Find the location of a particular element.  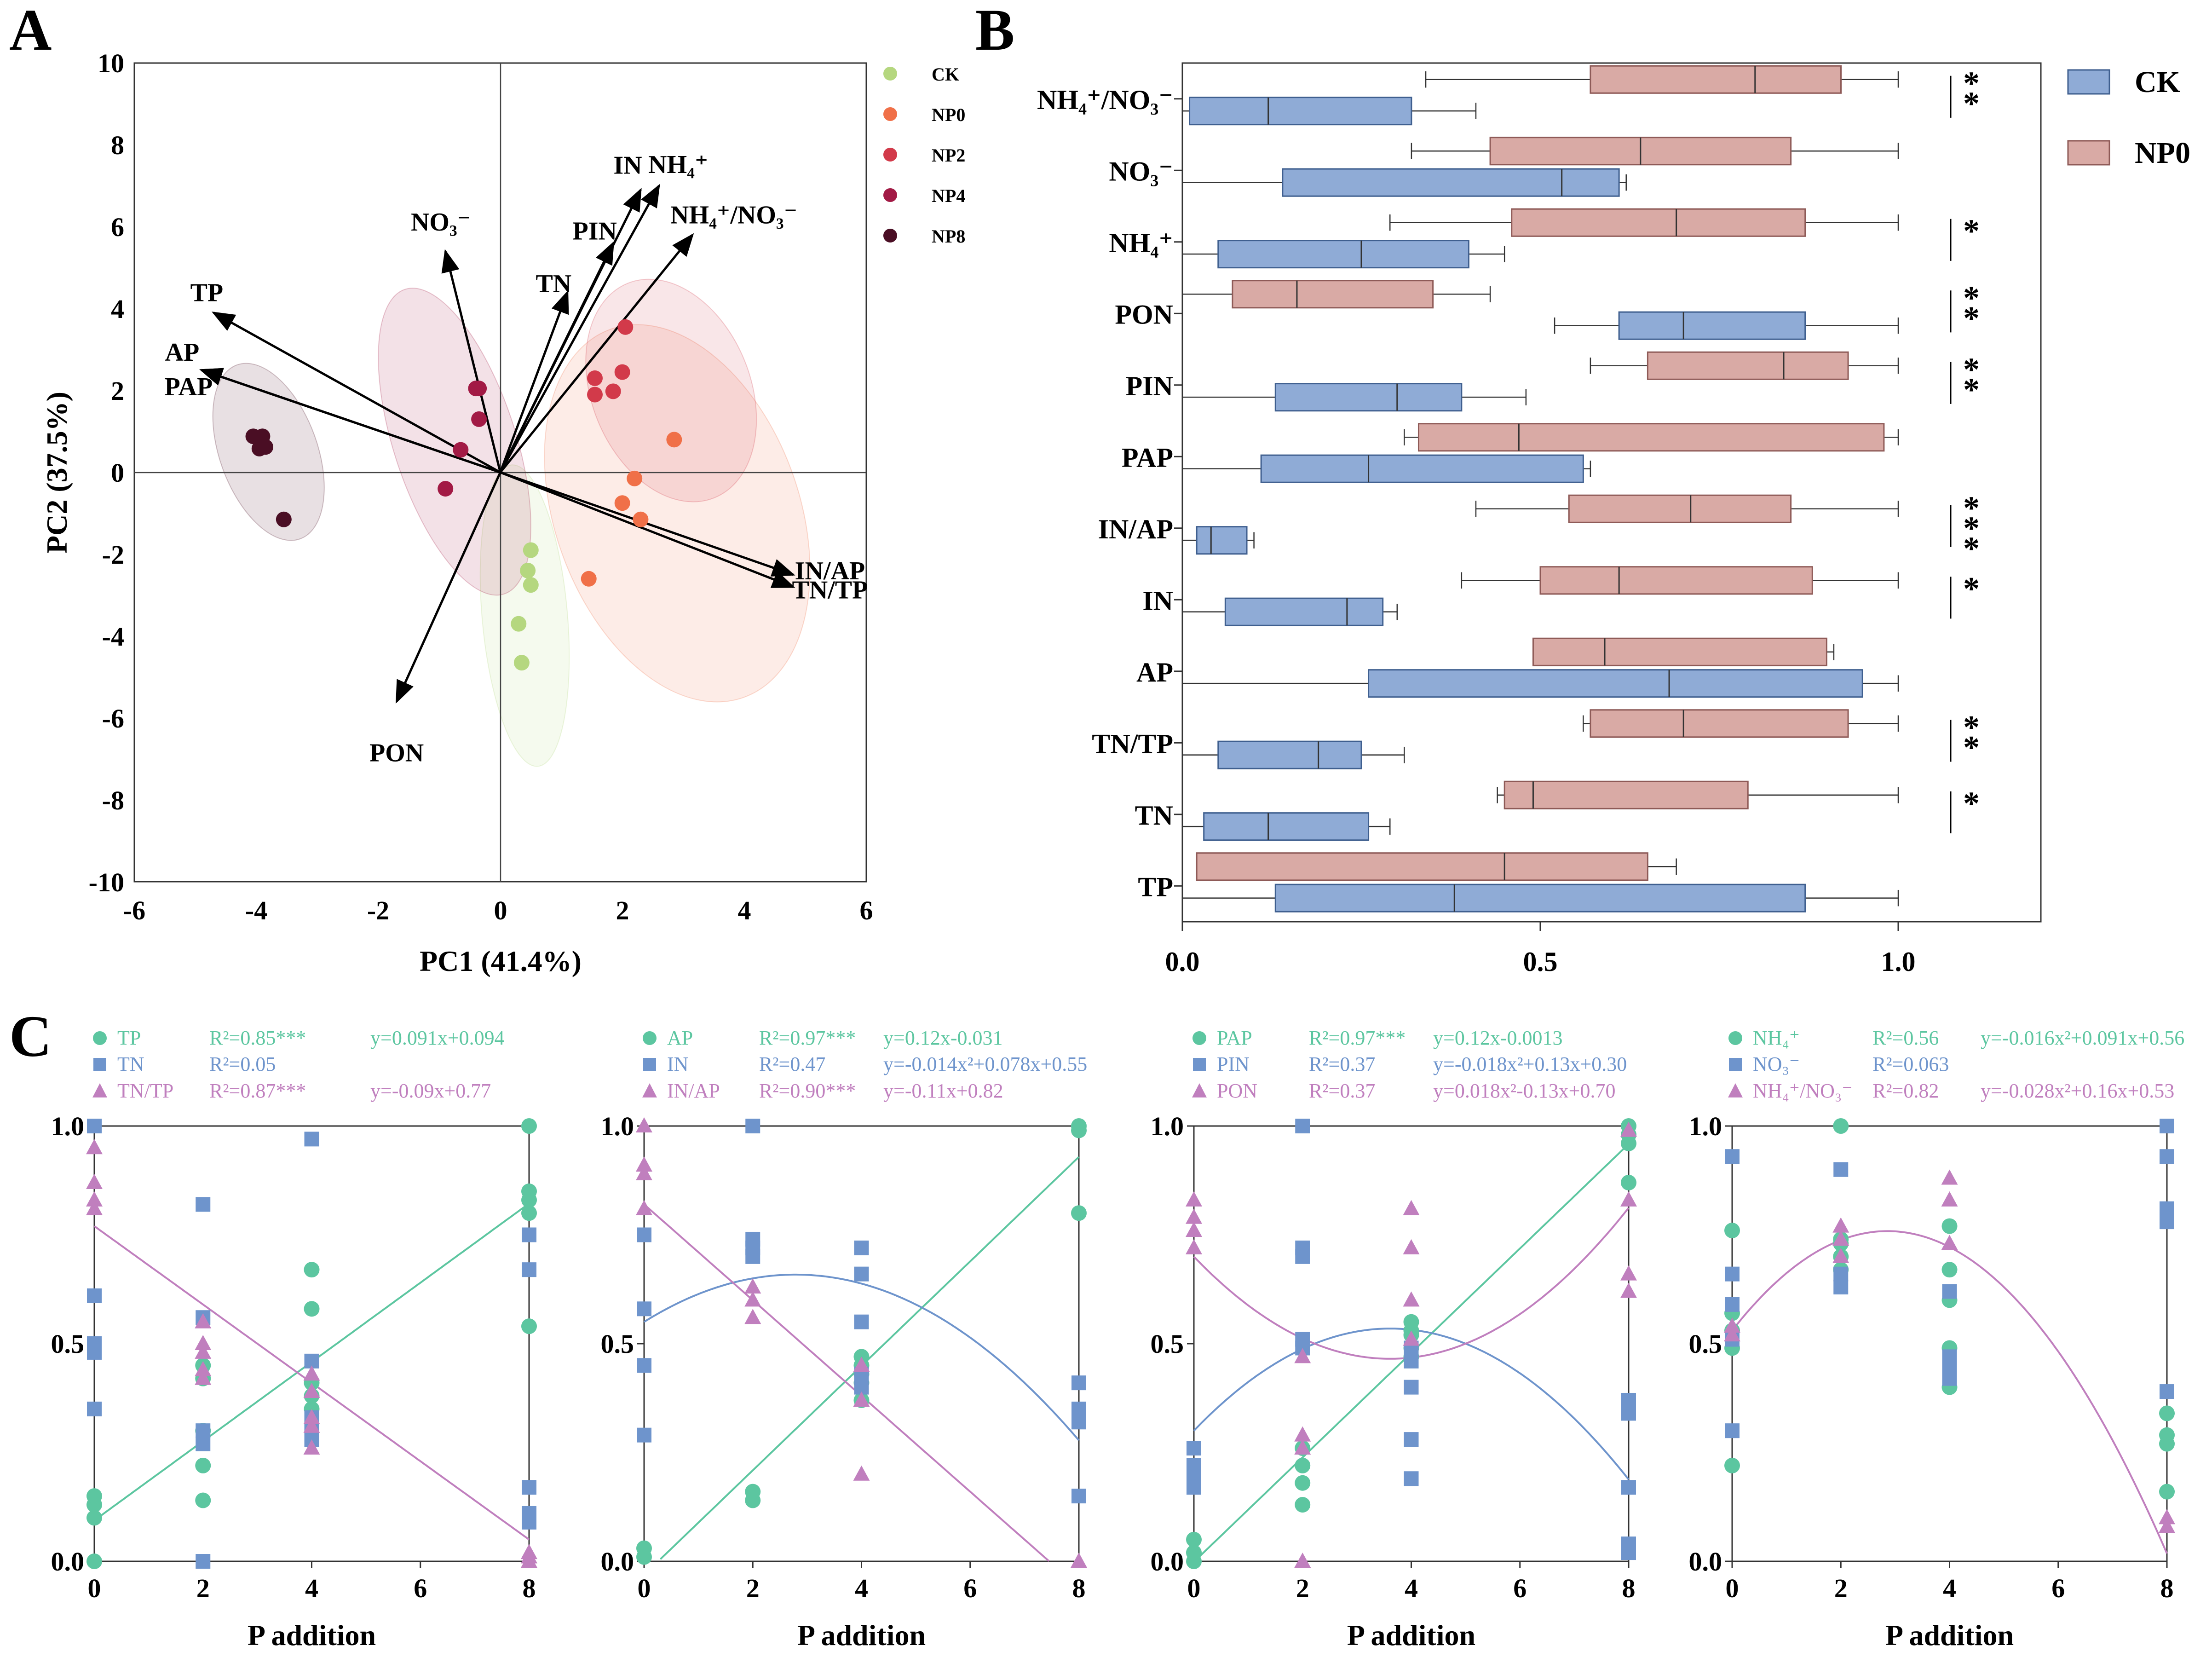

legend-equation: y=-0.016x²+0.091x+0.56 is located at coordinates (2082, 1038).